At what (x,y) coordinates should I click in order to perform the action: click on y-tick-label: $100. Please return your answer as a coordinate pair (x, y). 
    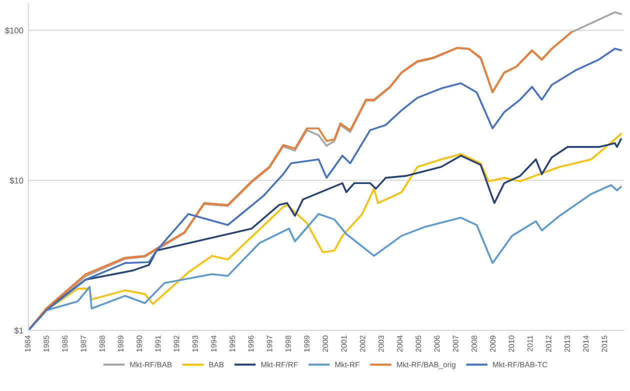
    Looking at the image, I should click on (14, 30).